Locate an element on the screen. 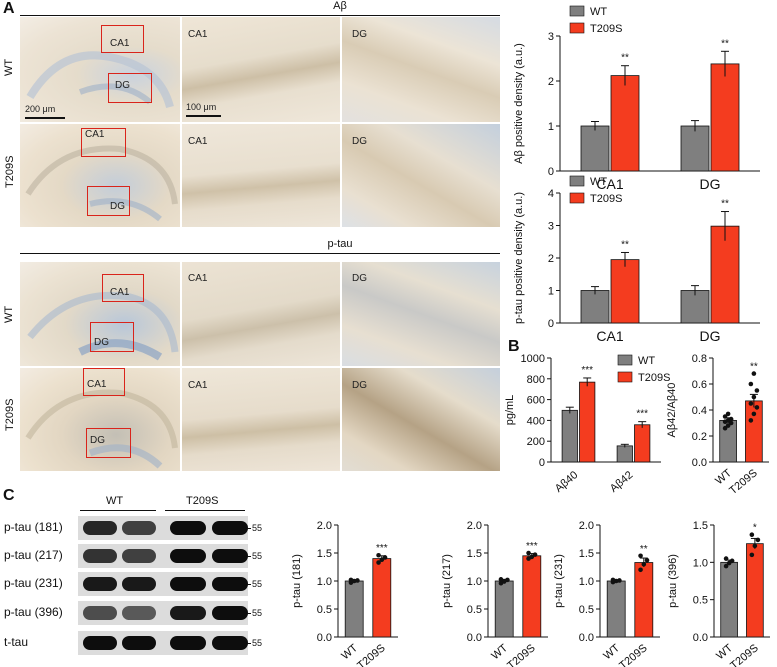 This screenshot has width=777, height=667. abeta_density-xtick-1: DG is located at coordinates (710, 184).